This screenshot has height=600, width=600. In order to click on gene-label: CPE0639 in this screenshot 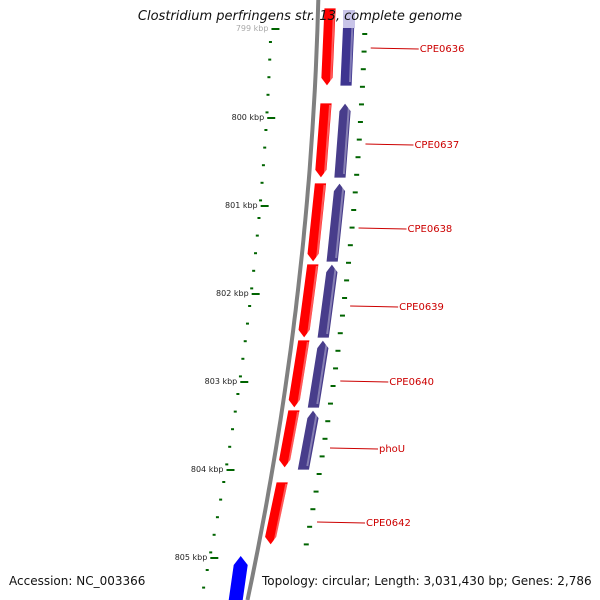, I will do `click(421, 307)`.